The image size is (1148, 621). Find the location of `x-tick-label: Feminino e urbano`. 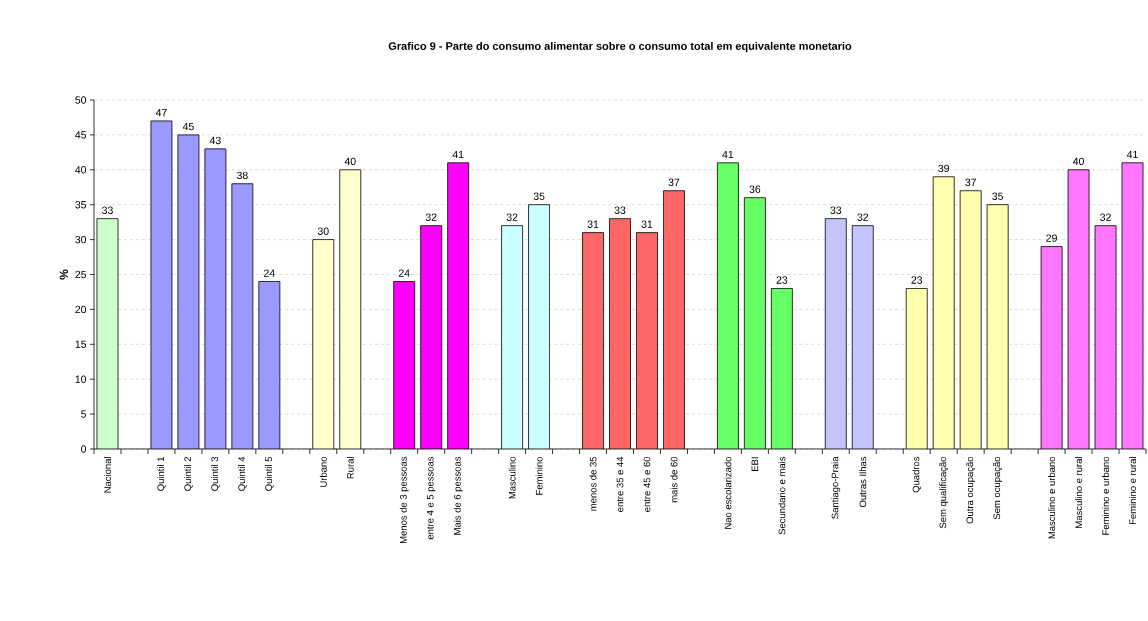

x-tick-label: Feminino e urbano is located at coordinates (1106, 495).